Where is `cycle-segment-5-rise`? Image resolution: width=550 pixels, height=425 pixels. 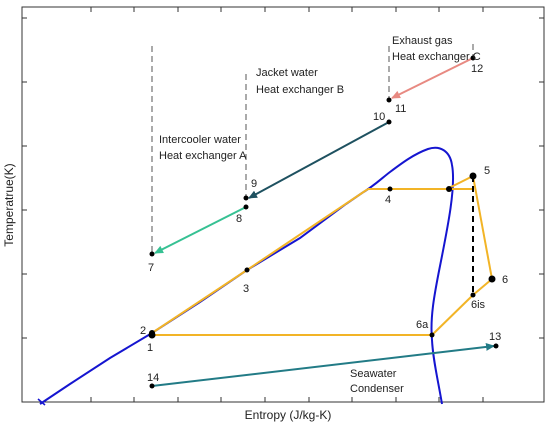 cycle-segment-5-rise is located at coordinates (460, 182).